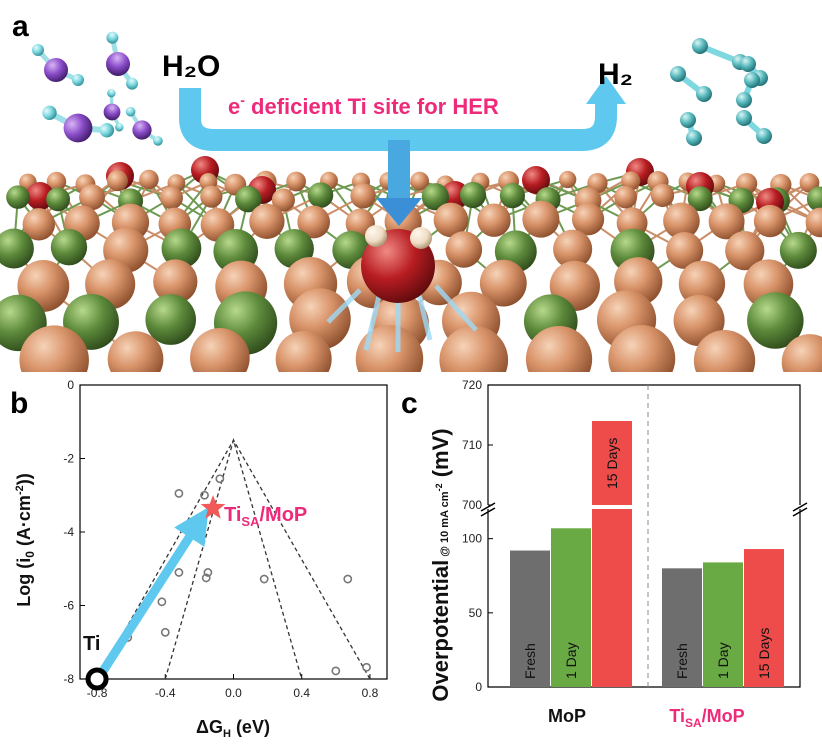  What do you see at coordinates (363, 105) in the screenshot?
I see `flow-caption: e- deficient Ti site for HER` at bounding box center [363, 105].